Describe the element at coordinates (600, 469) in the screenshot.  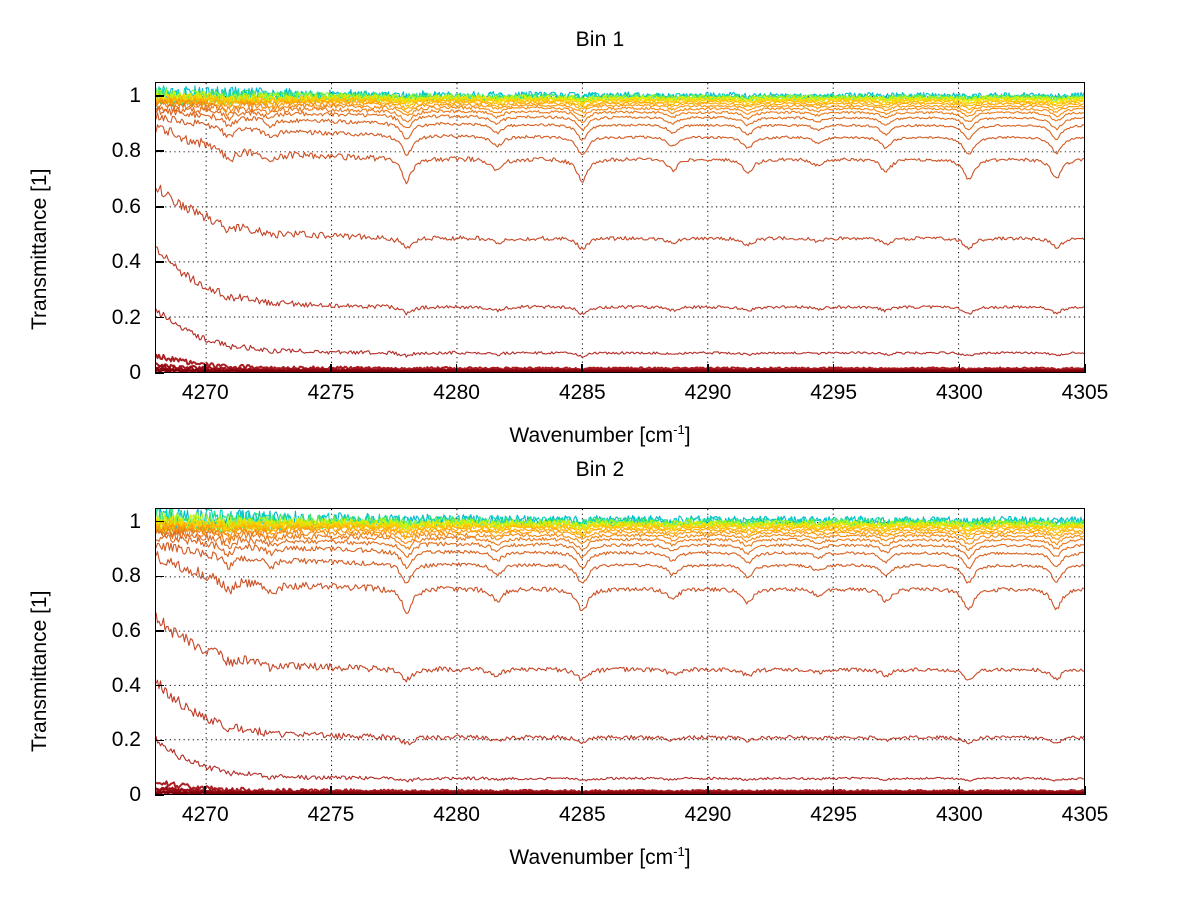
I see `subplot-title-bin-2: Bin 2` at that location.